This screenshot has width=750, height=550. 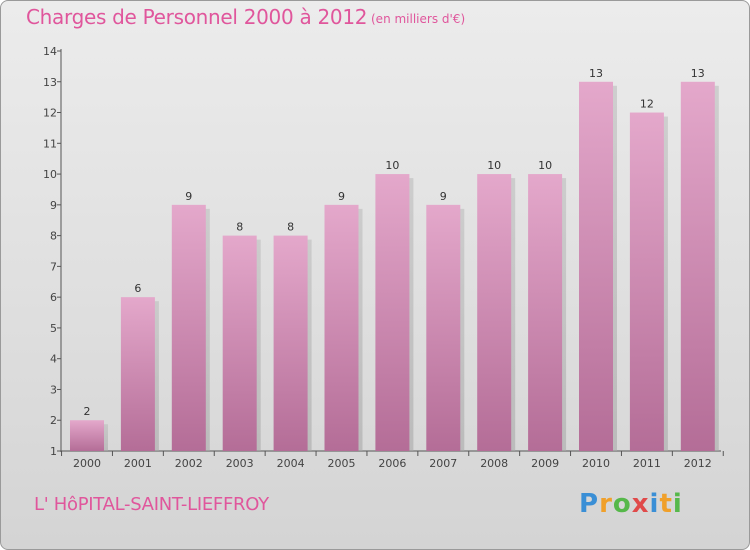 I want to click on y-tick-label: 3, so click(x=53, y=389).